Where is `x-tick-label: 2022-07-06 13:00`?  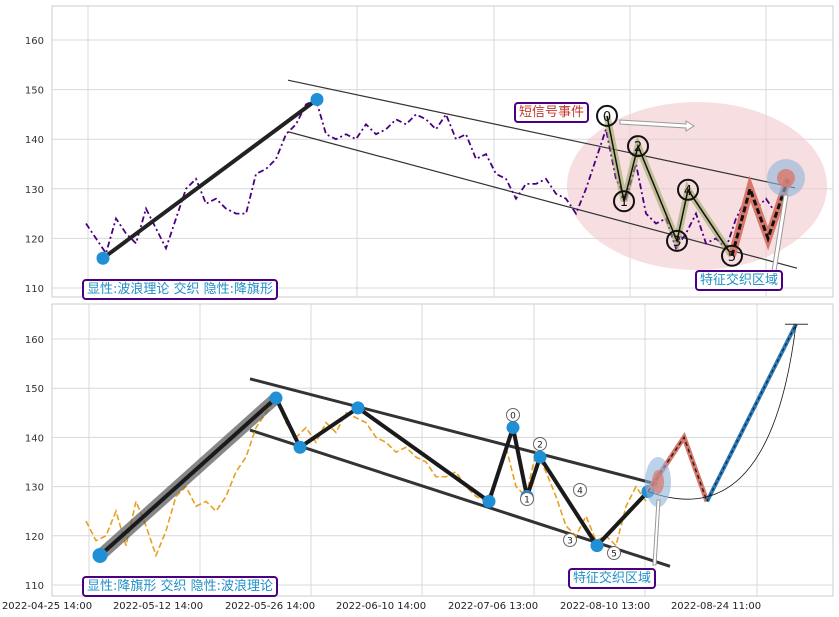 x-tick-label: 2022-07-06 13:00 is located at coordinates (493, 606).